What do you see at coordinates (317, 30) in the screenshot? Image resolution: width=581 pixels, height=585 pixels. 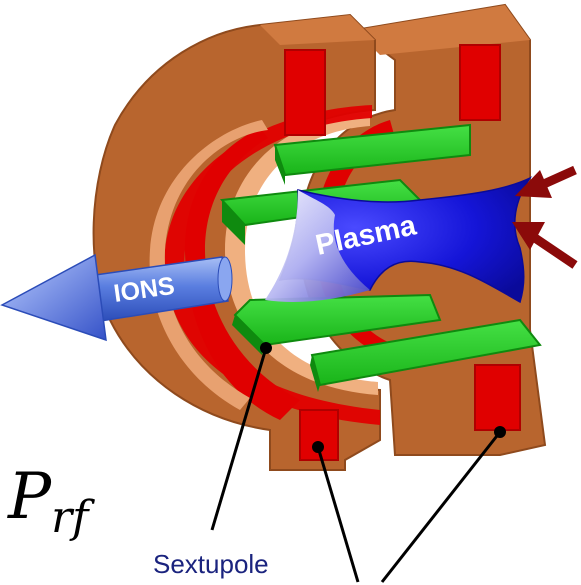 I see `front-coil-top-face` at bounding box center [317, 30].